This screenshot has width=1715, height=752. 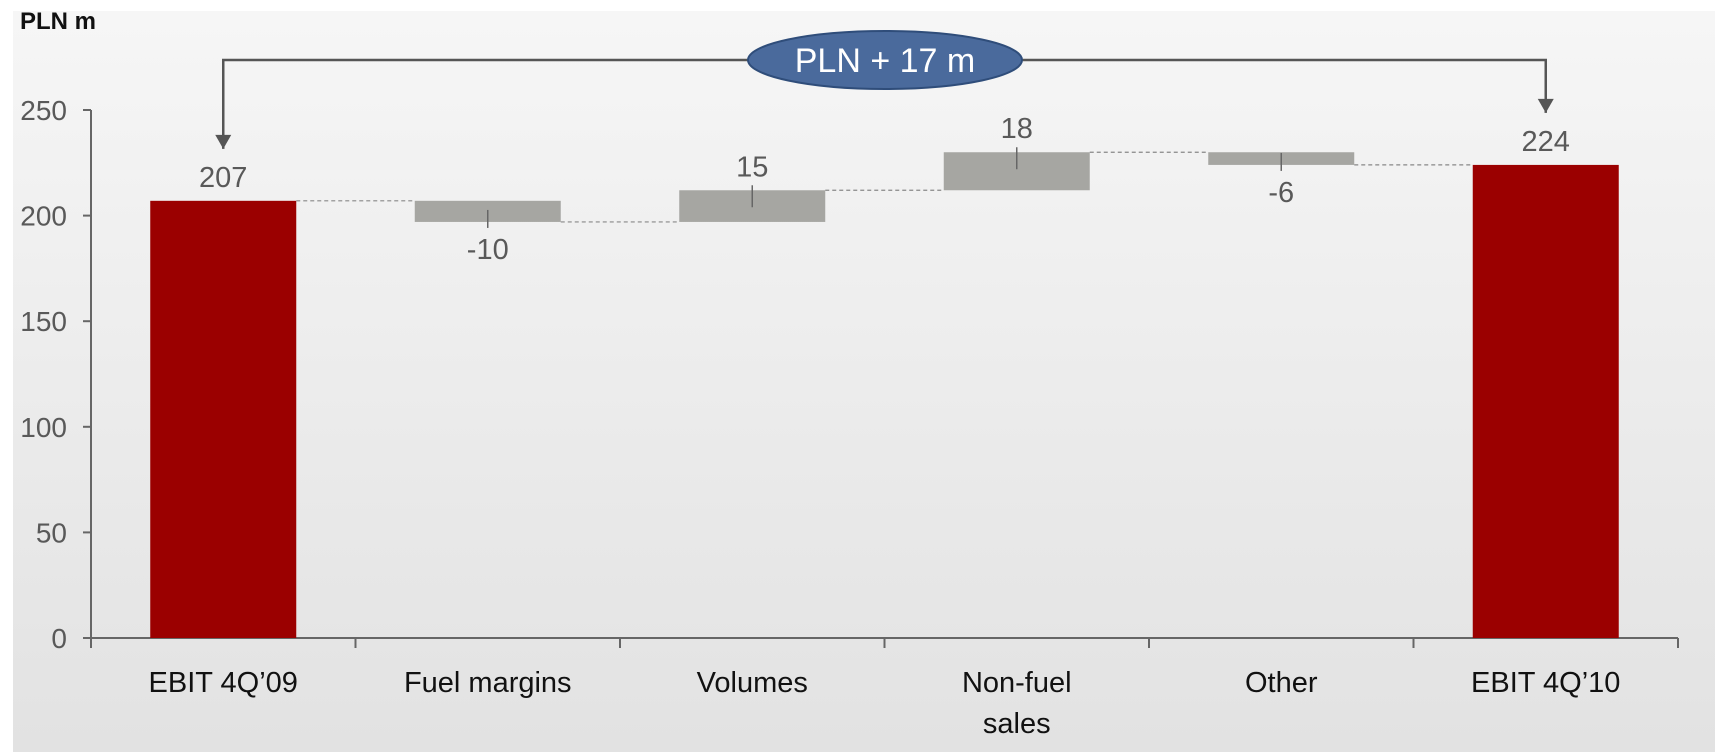 What do you see at coordinates (43, 427) in the screenshot?
I see `y-tick-label: 100` at bounding box center [43, 427].